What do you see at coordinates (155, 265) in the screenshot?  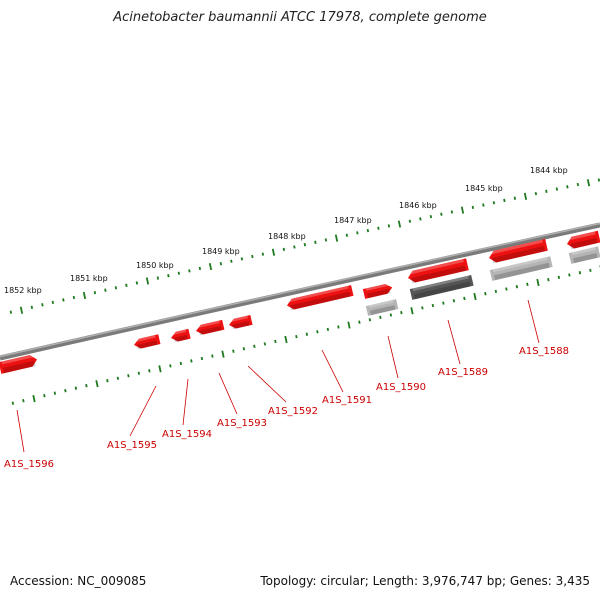 I see `kbp-label: 1850 kbp` at bounding box center [155, 265].